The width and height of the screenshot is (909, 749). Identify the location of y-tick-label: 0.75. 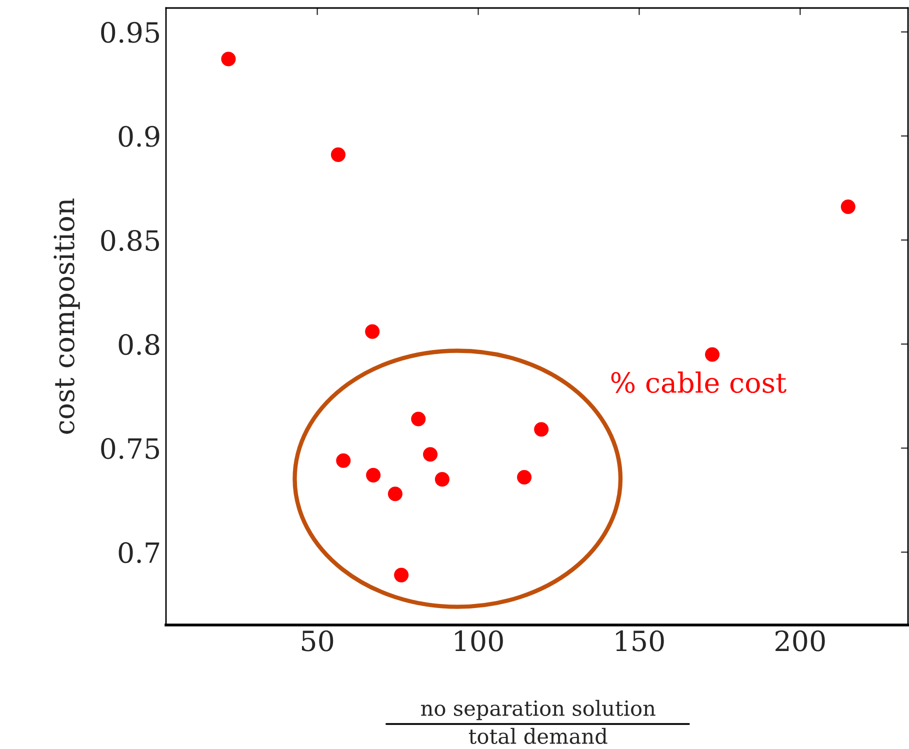
(130, 449).